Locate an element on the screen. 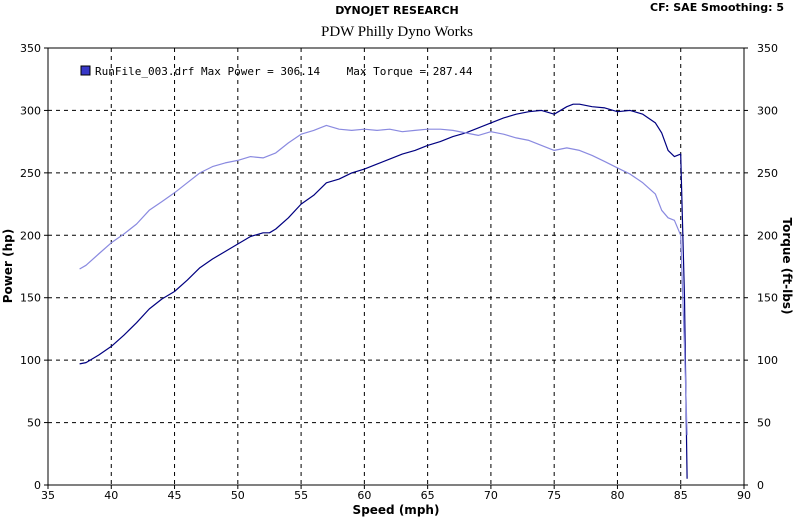 Image resolution: width=795 pixels, height=517 pixels. x-tick-label: 80 is located at coordinates (617, 495).